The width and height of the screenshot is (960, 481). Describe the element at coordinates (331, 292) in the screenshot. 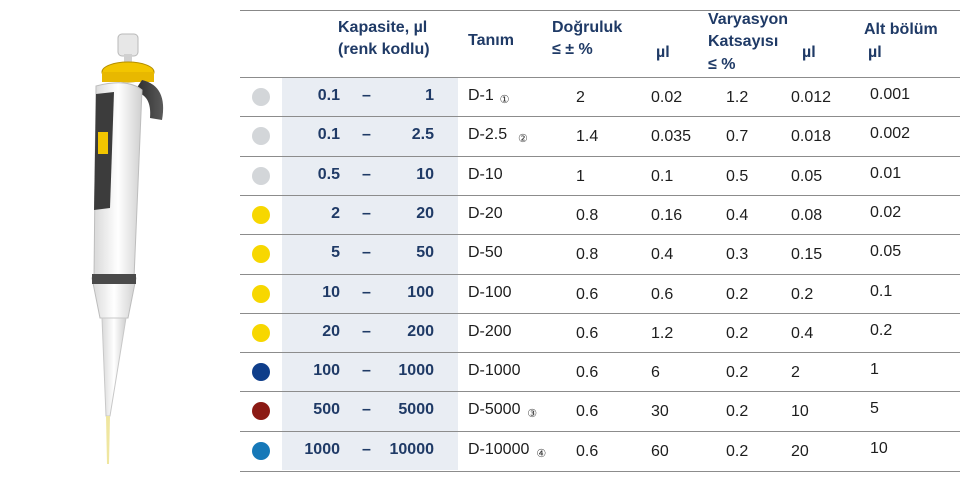

I see `capacity-min: 10` at that location.